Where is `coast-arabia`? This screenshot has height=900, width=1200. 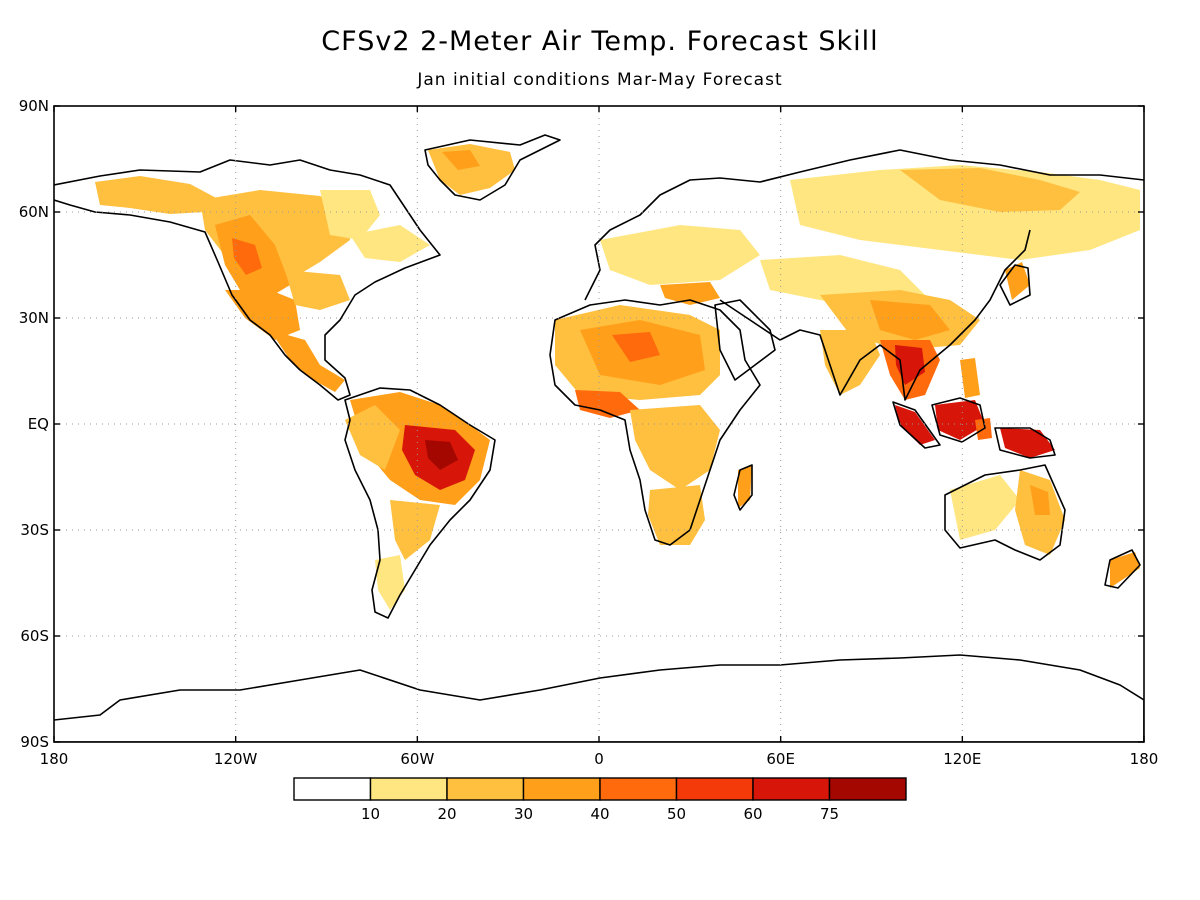
coast-arabia is located at coordinates (745, 340).